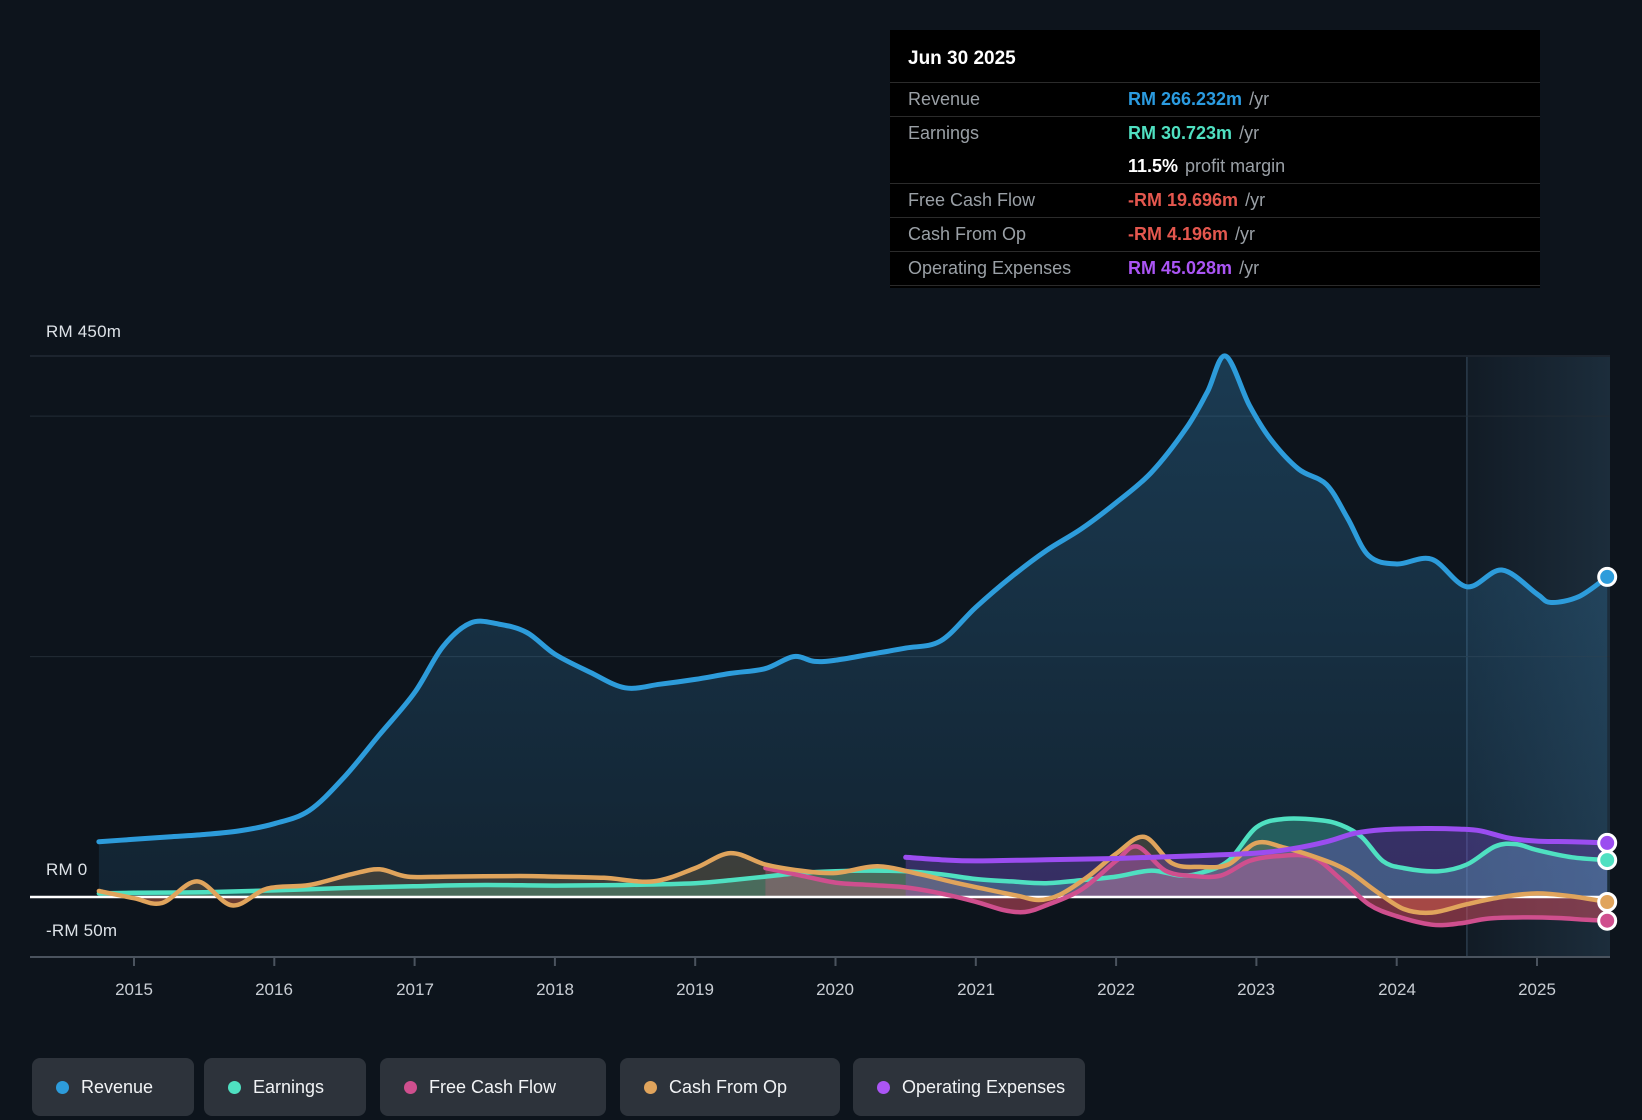  I want to click on cash-from-op-area, so click(853, 874).